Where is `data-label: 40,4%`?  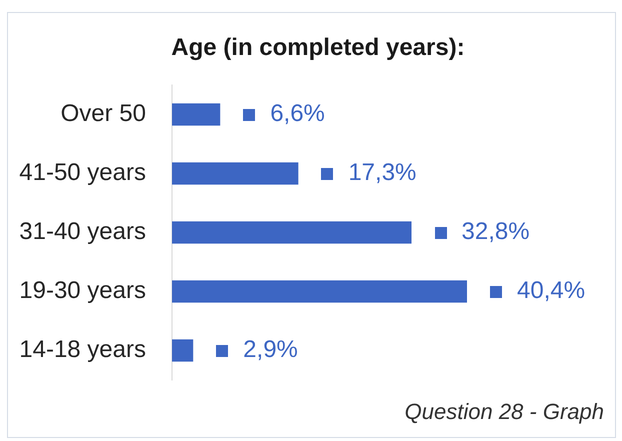 data-label: 40,4% is located at coordinates (551, 290).